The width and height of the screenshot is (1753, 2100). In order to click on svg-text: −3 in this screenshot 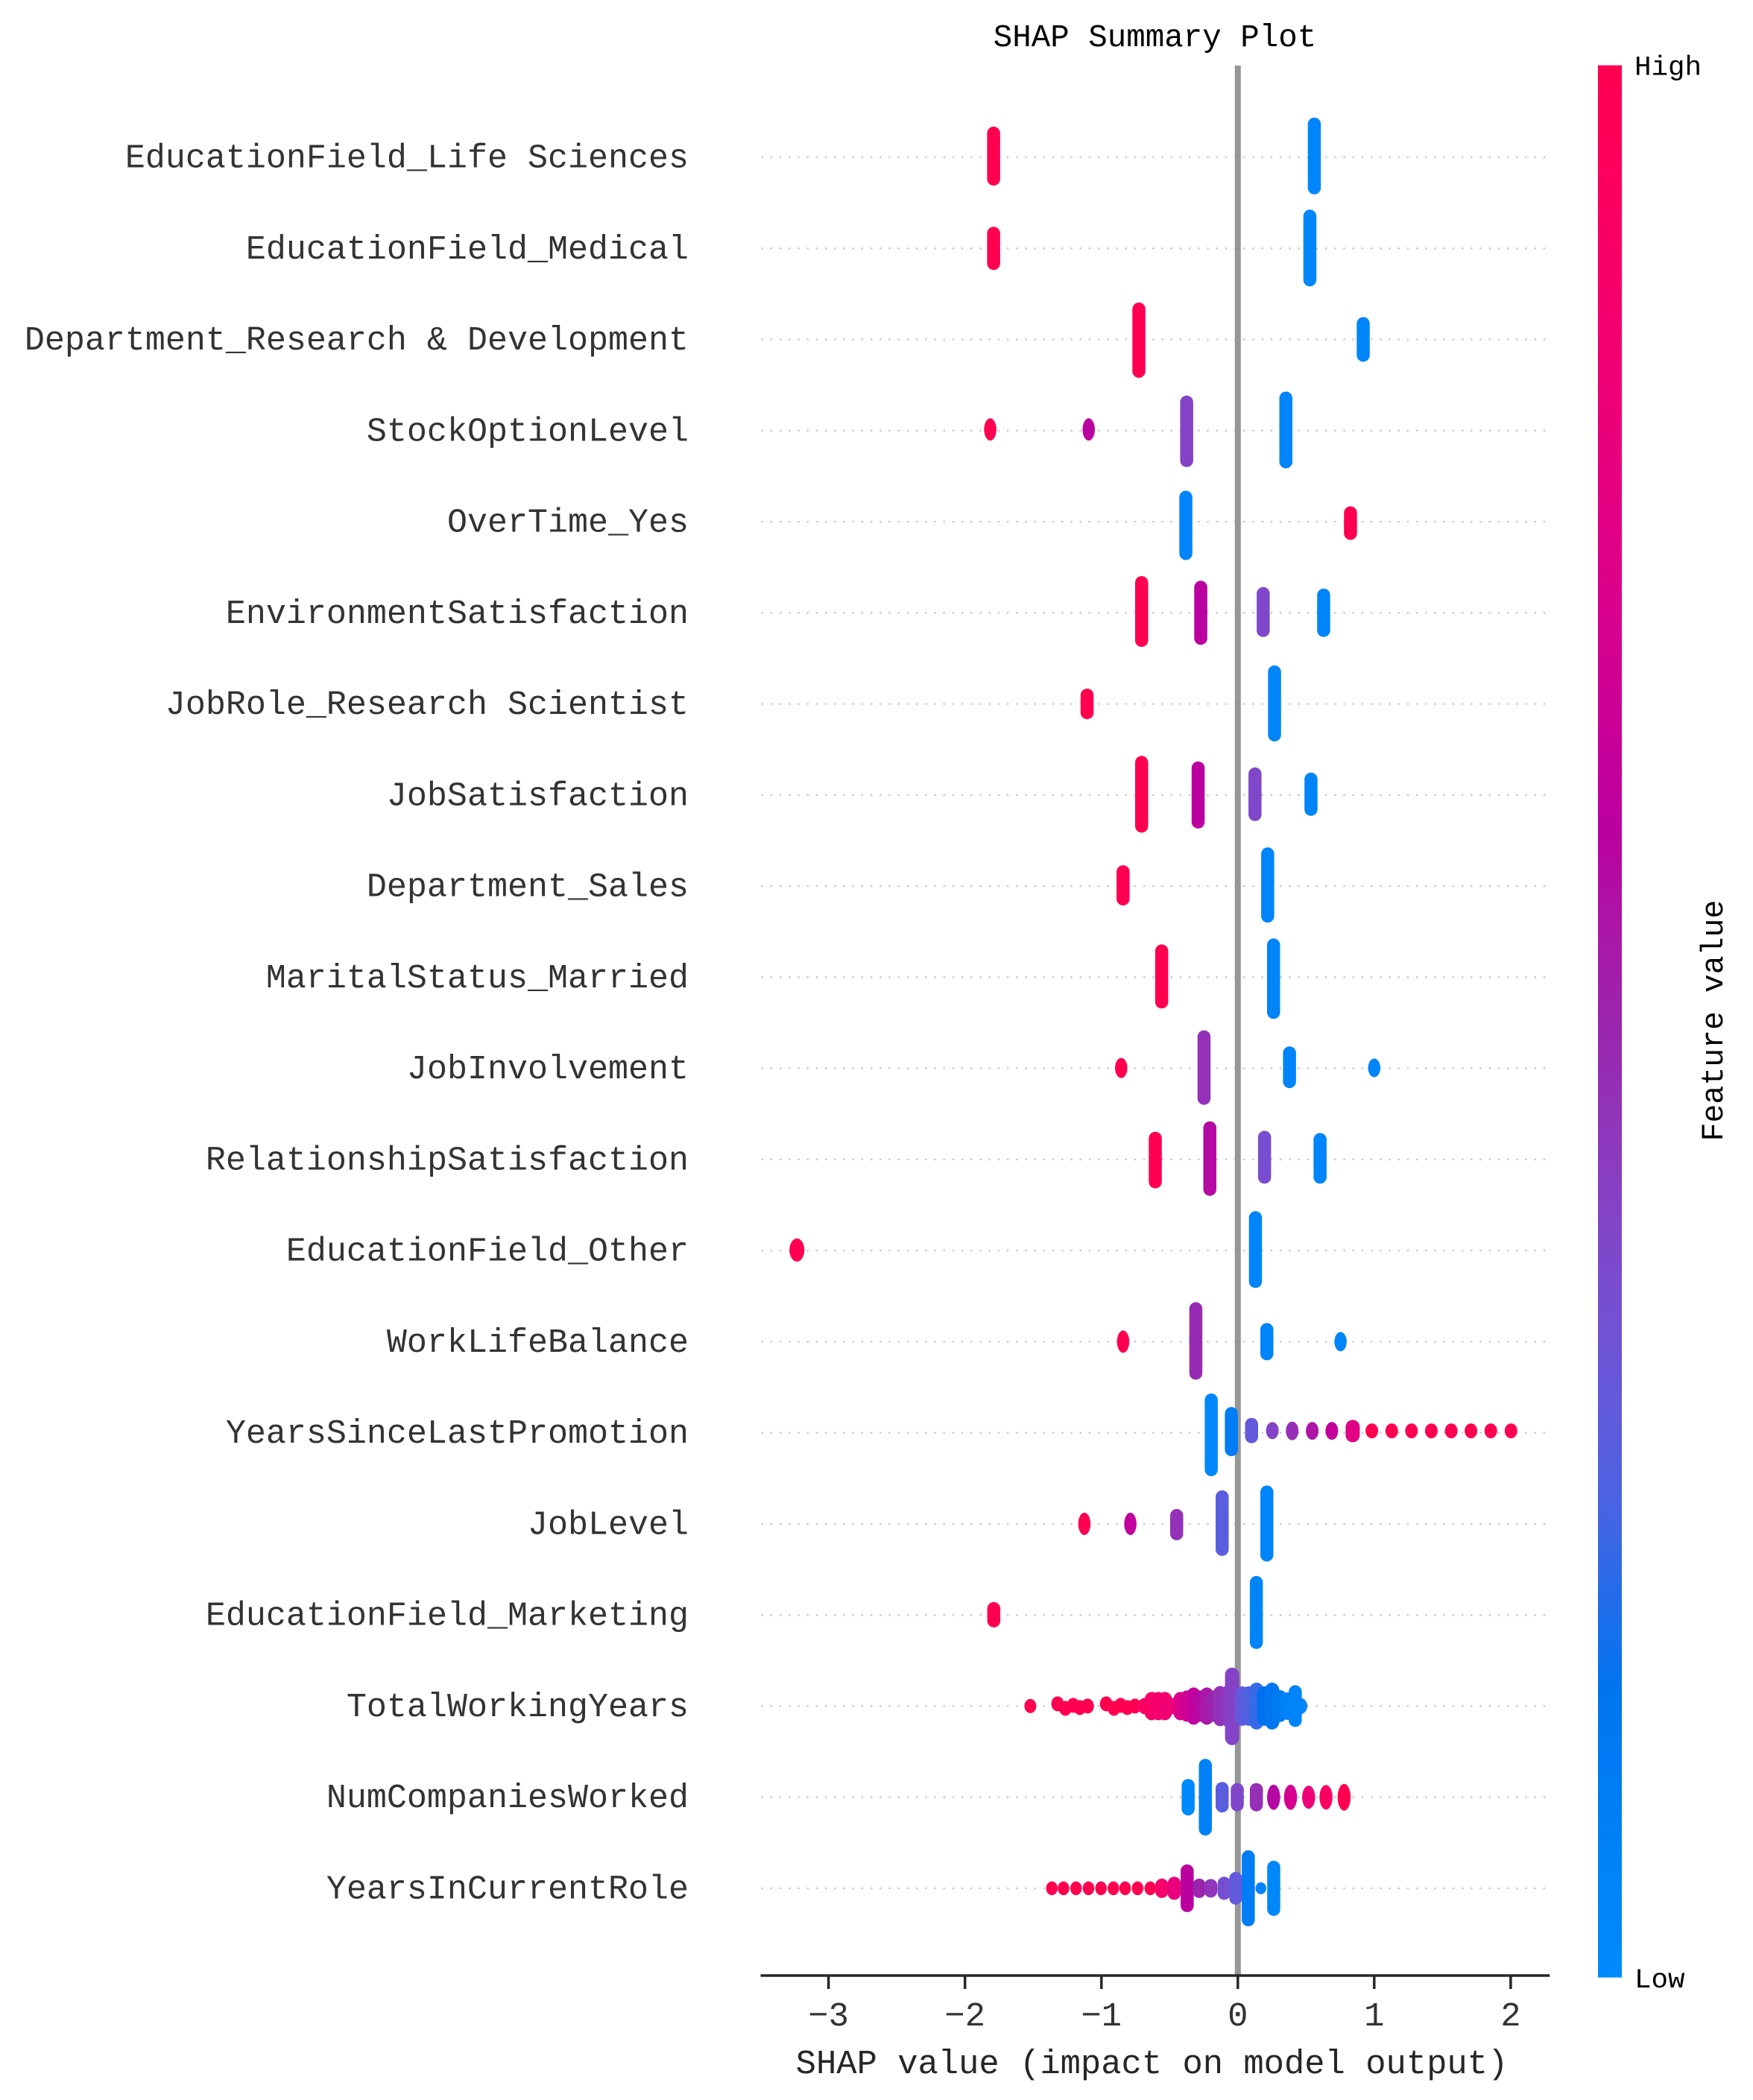, I will do `click(828, 2016)`.